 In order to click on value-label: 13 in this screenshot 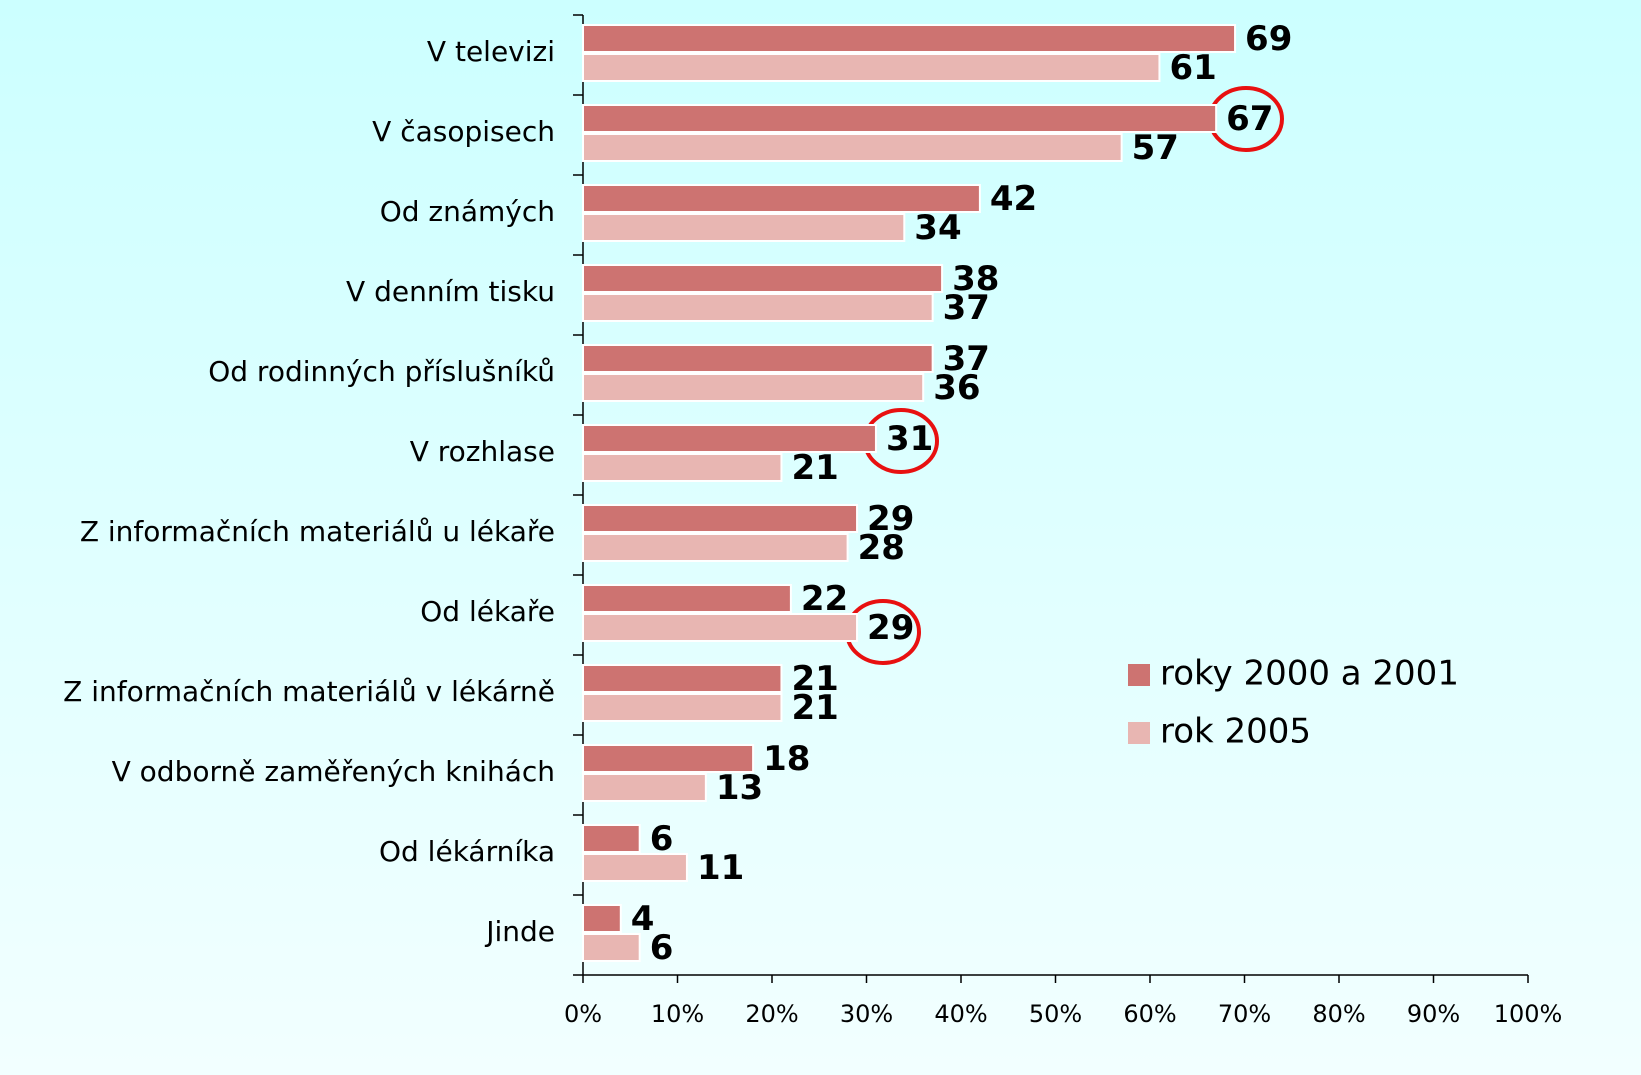, I will do `click(739, 788)`.